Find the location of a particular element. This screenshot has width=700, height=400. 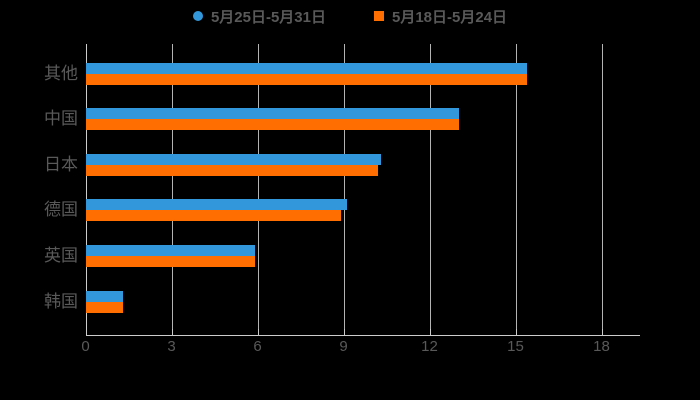

bar-series1-cat4 is located at coordinates (171, 261).